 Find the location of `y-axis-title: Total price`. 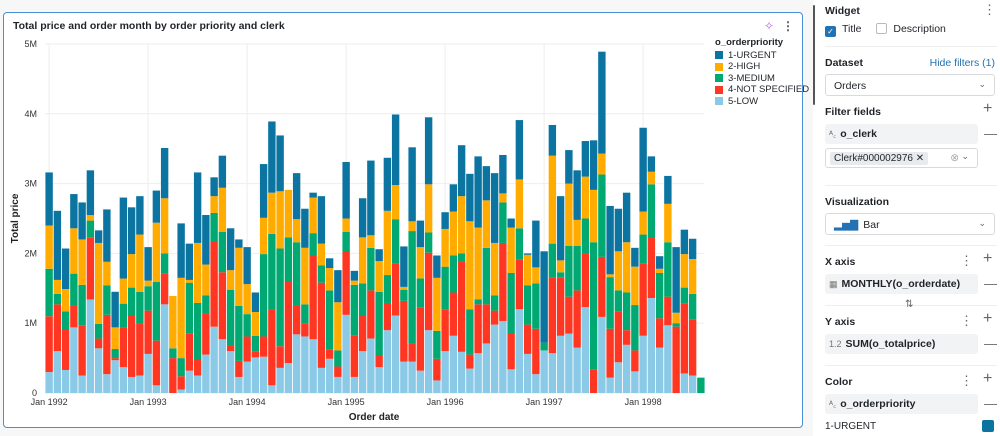

y-axis-title: Total price is located at coordinates (15, 218).